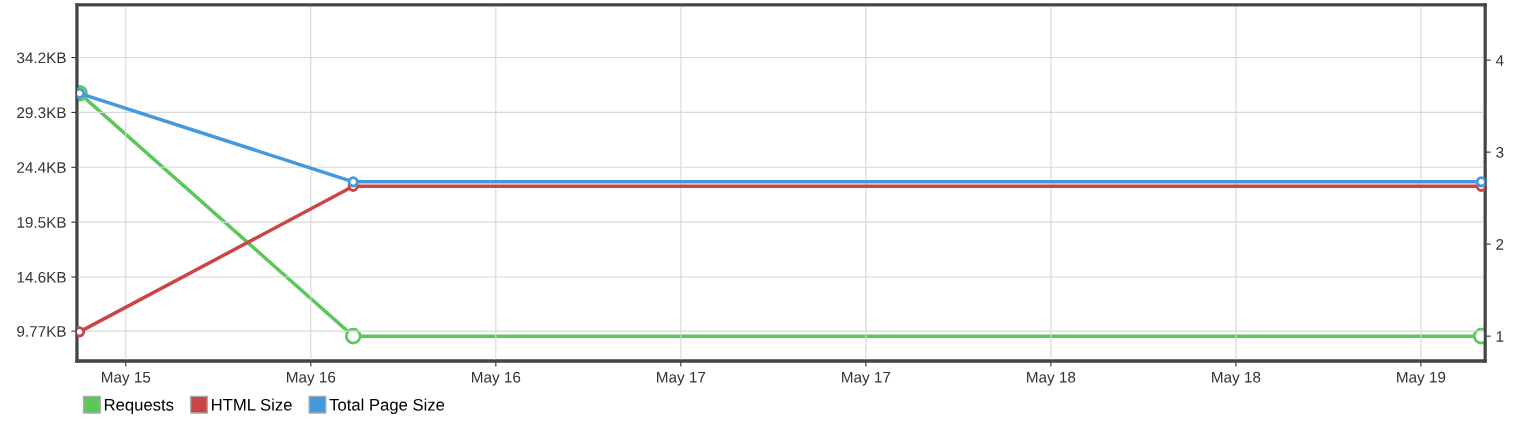 This screenshot has width=1524, height=429. I want to click on legend-label: Total Page Size, so click(387, 406).